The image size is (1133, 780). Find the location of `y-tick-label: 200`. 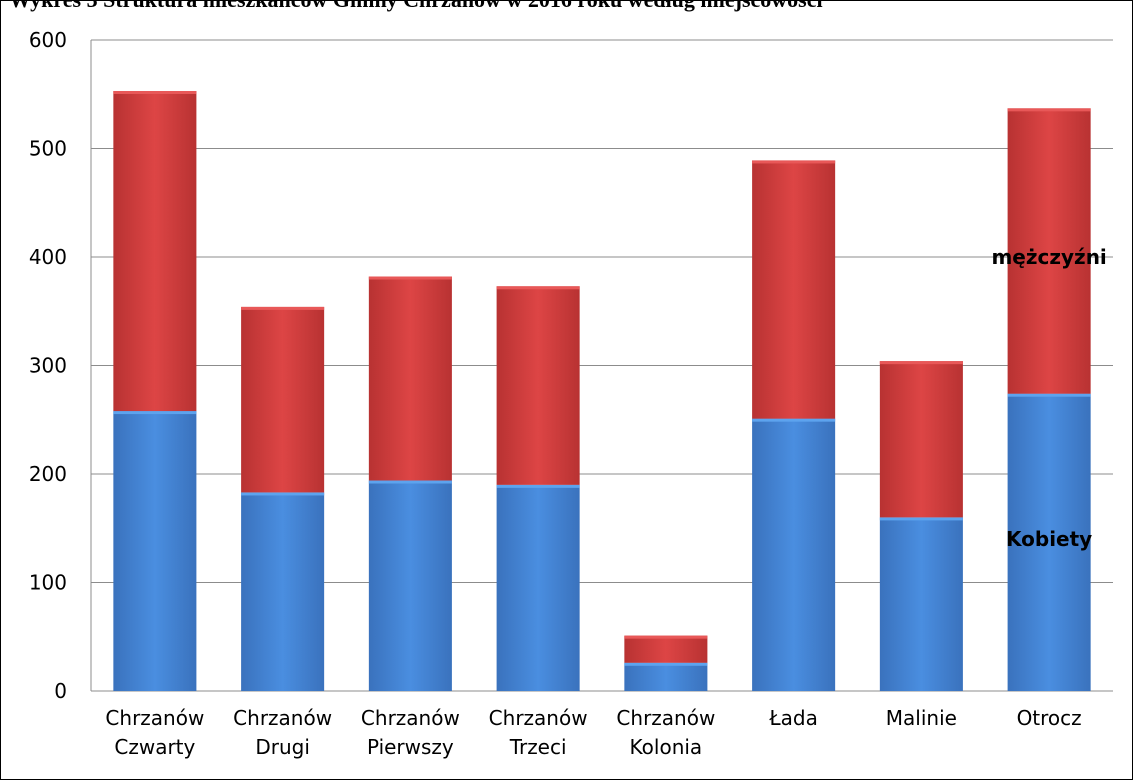

y-tick-label: 200 is located at coordinates (48, 474).